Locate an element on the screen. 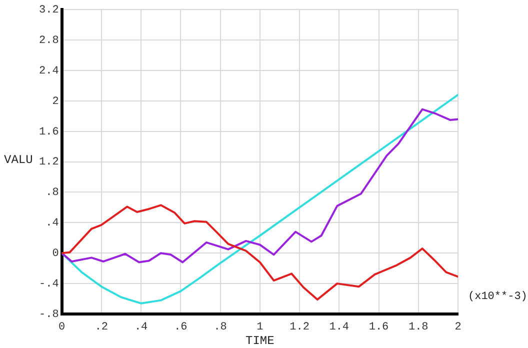 The height and width of the screenshot is (348, 528). x-tick-label: 1.2 is located at coordinates (300, 327).